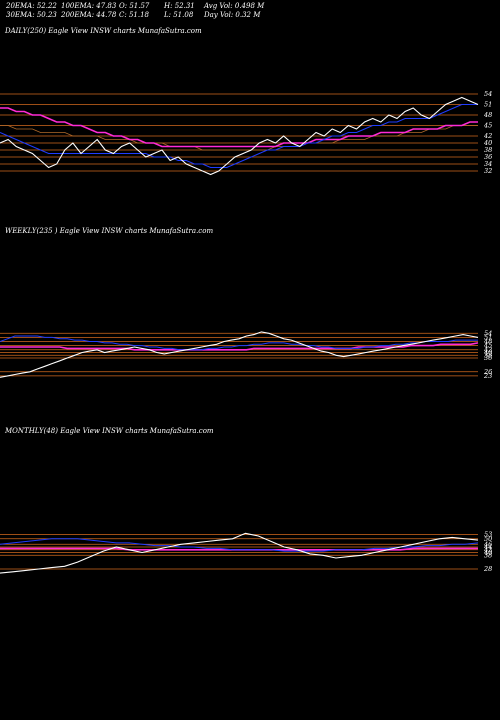 The height and width of the screenshot is (720, 500). I want to click on level-label: 32, so click(488, 171).